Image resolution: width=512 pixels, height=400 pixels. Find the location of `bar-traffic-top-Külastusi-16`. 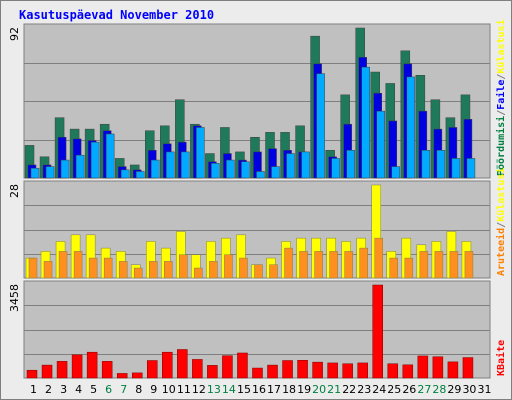

bar-traffic-top-Külastusi-16 is located at coordinates (260, 175).